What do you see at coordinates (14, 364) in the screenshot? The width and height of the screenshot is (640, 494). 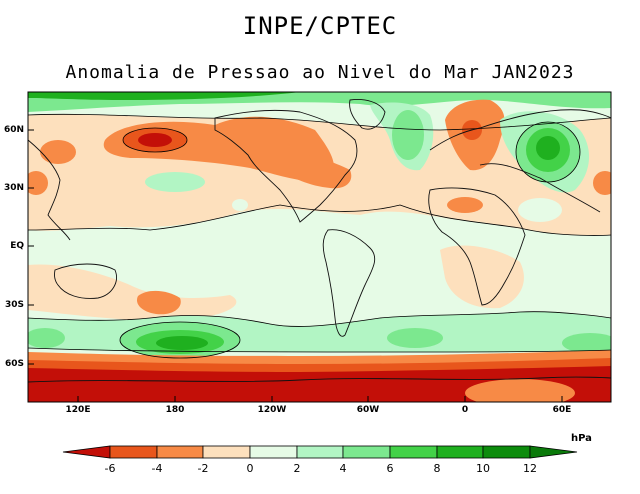 I see `lat-label-60s: 60S` at bounding box center [14, 364].